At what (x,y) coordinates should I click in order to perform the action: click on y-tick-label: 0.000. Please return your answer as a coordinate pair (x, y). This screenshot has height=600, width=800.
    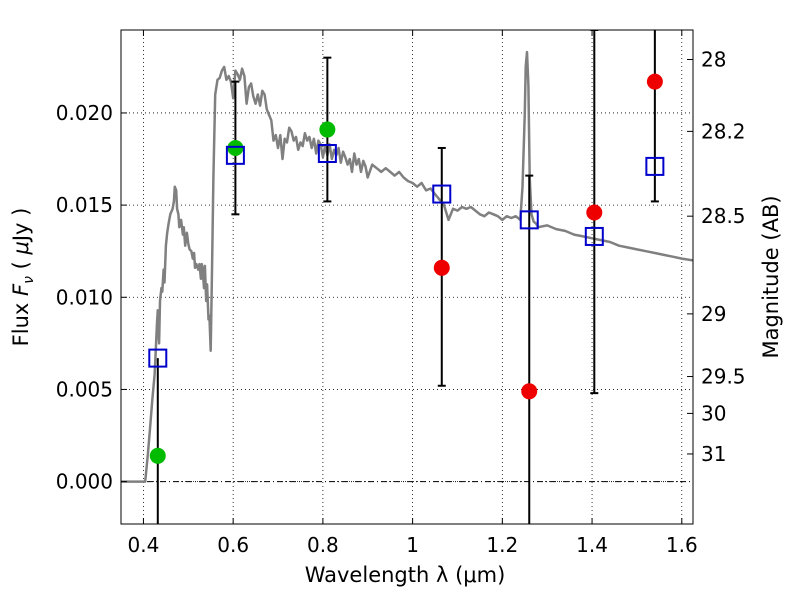
    Looking at the image, I should click on (84, 482).